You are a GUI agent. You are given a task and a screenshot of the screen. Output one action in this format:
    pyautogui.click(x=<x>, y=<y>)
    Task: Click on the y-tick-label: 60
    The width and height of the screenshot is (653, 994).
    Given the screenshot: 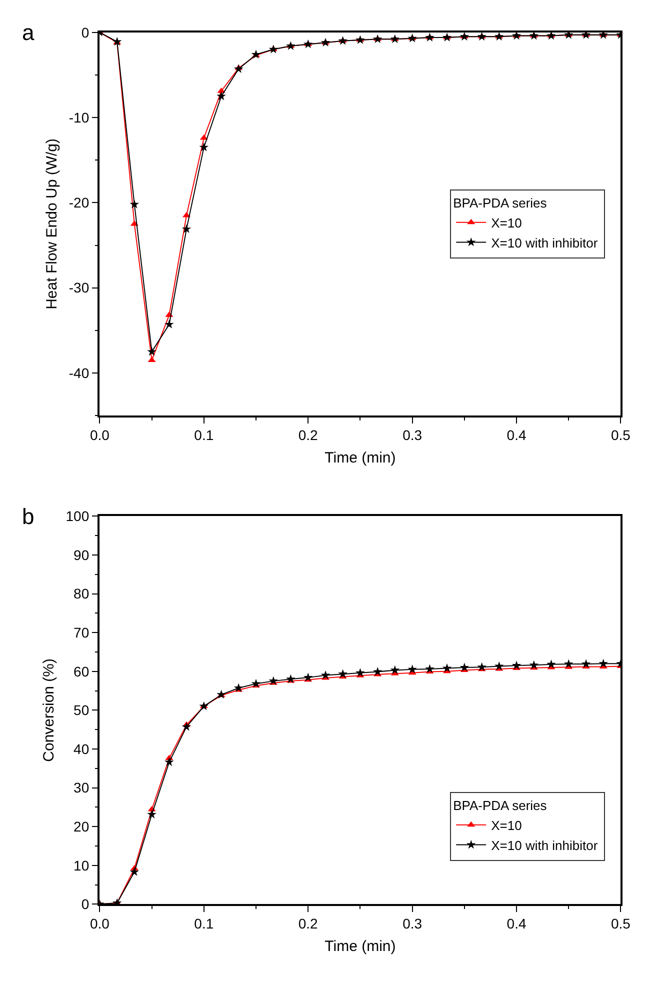 What is the action you would take?
    pyautogui.click(x=82, y=671)
    